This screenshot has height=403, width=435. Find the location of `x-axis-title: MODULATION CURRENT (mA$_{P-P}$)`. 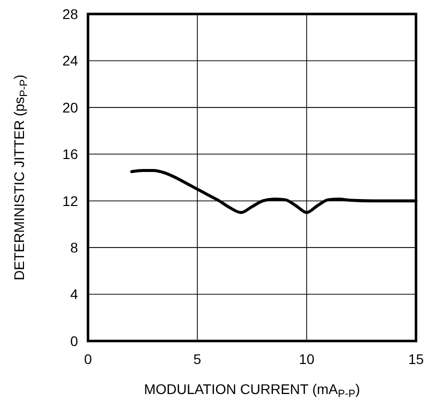

x-axis-title: MODULATION CURRENT (mA$_{P-P}$) is located at coordinates (252, 390).